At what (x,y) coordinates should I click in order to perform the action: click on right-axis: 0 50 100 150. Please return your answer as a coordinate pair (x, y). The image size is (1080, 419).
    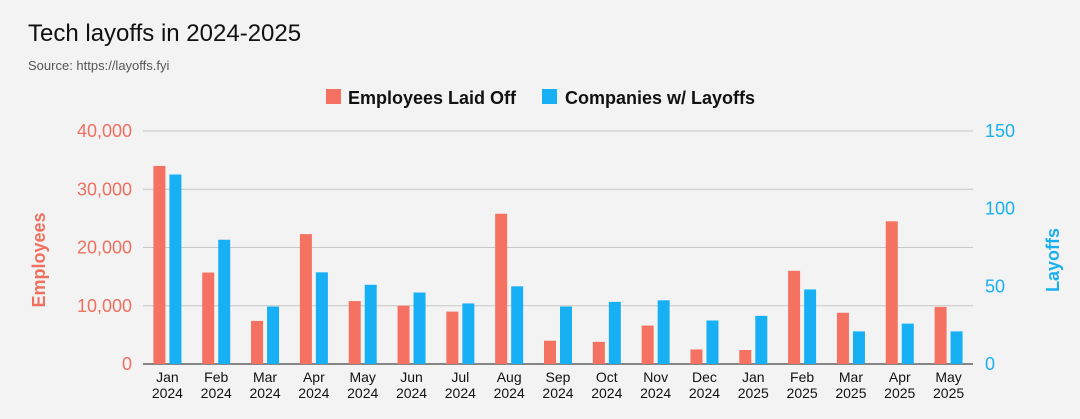
    Looking at the image, I should click on (1000, 247).